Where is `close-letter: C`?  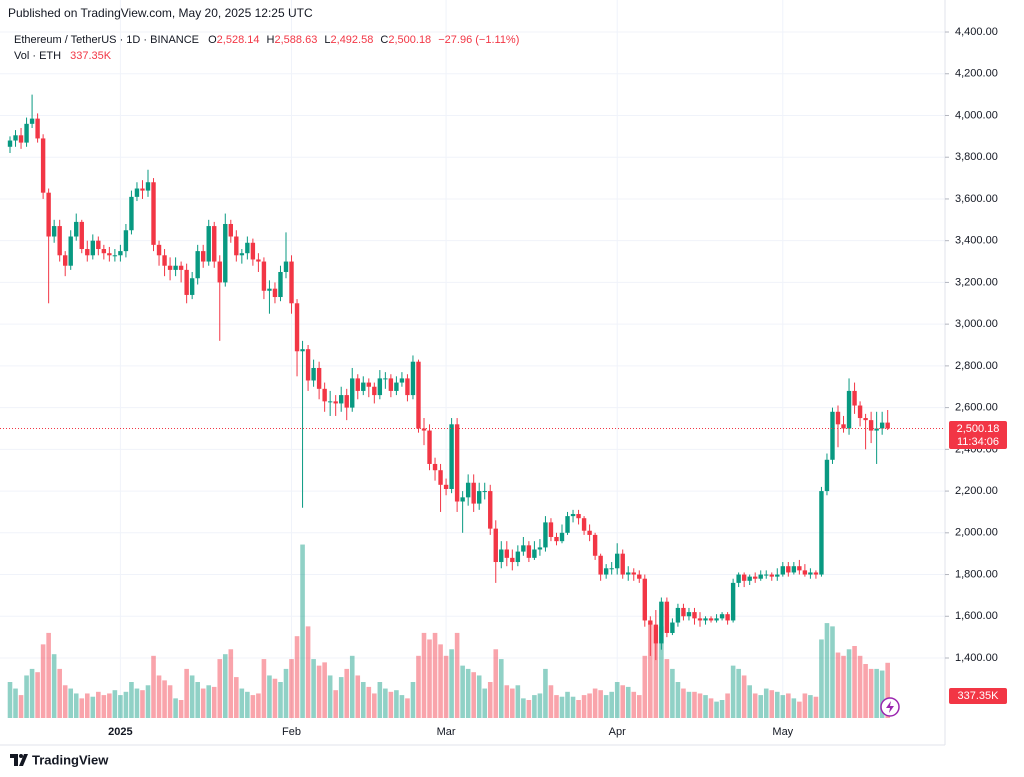
close-letter: C is located at coordinates (384, 40).